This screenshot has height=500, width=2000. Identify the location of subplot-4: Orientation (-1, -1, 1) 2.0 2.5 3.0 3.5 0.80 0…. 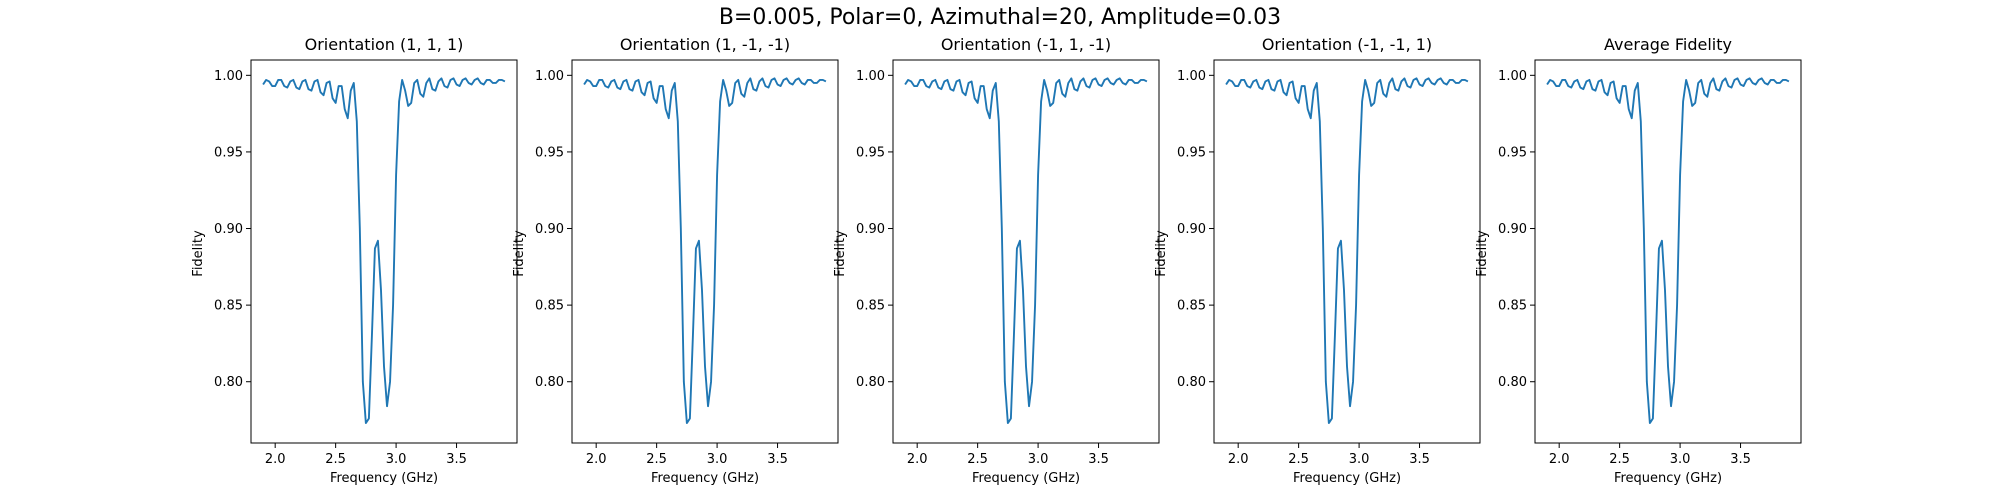
(1317, 260).